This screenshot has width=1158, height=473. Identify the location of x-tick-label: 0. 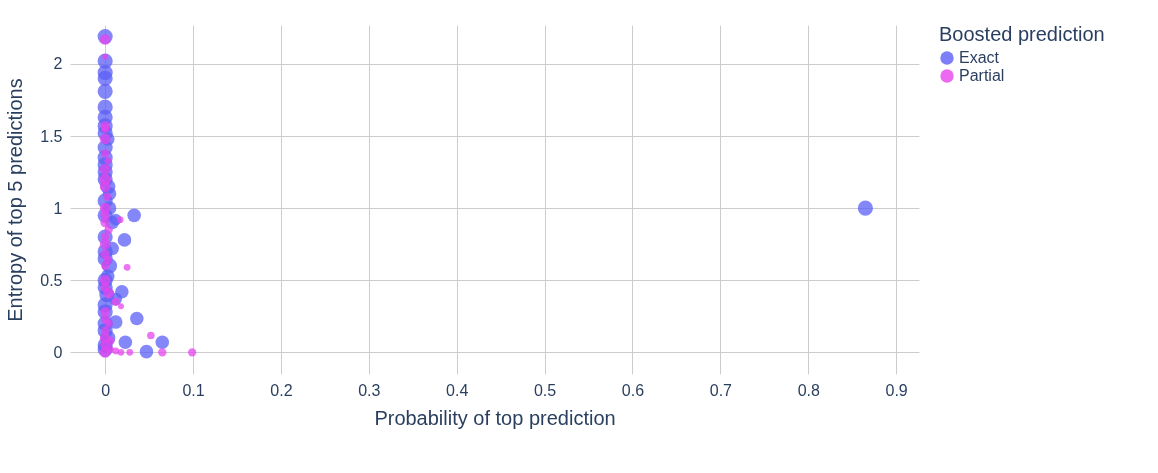
(106, 390).